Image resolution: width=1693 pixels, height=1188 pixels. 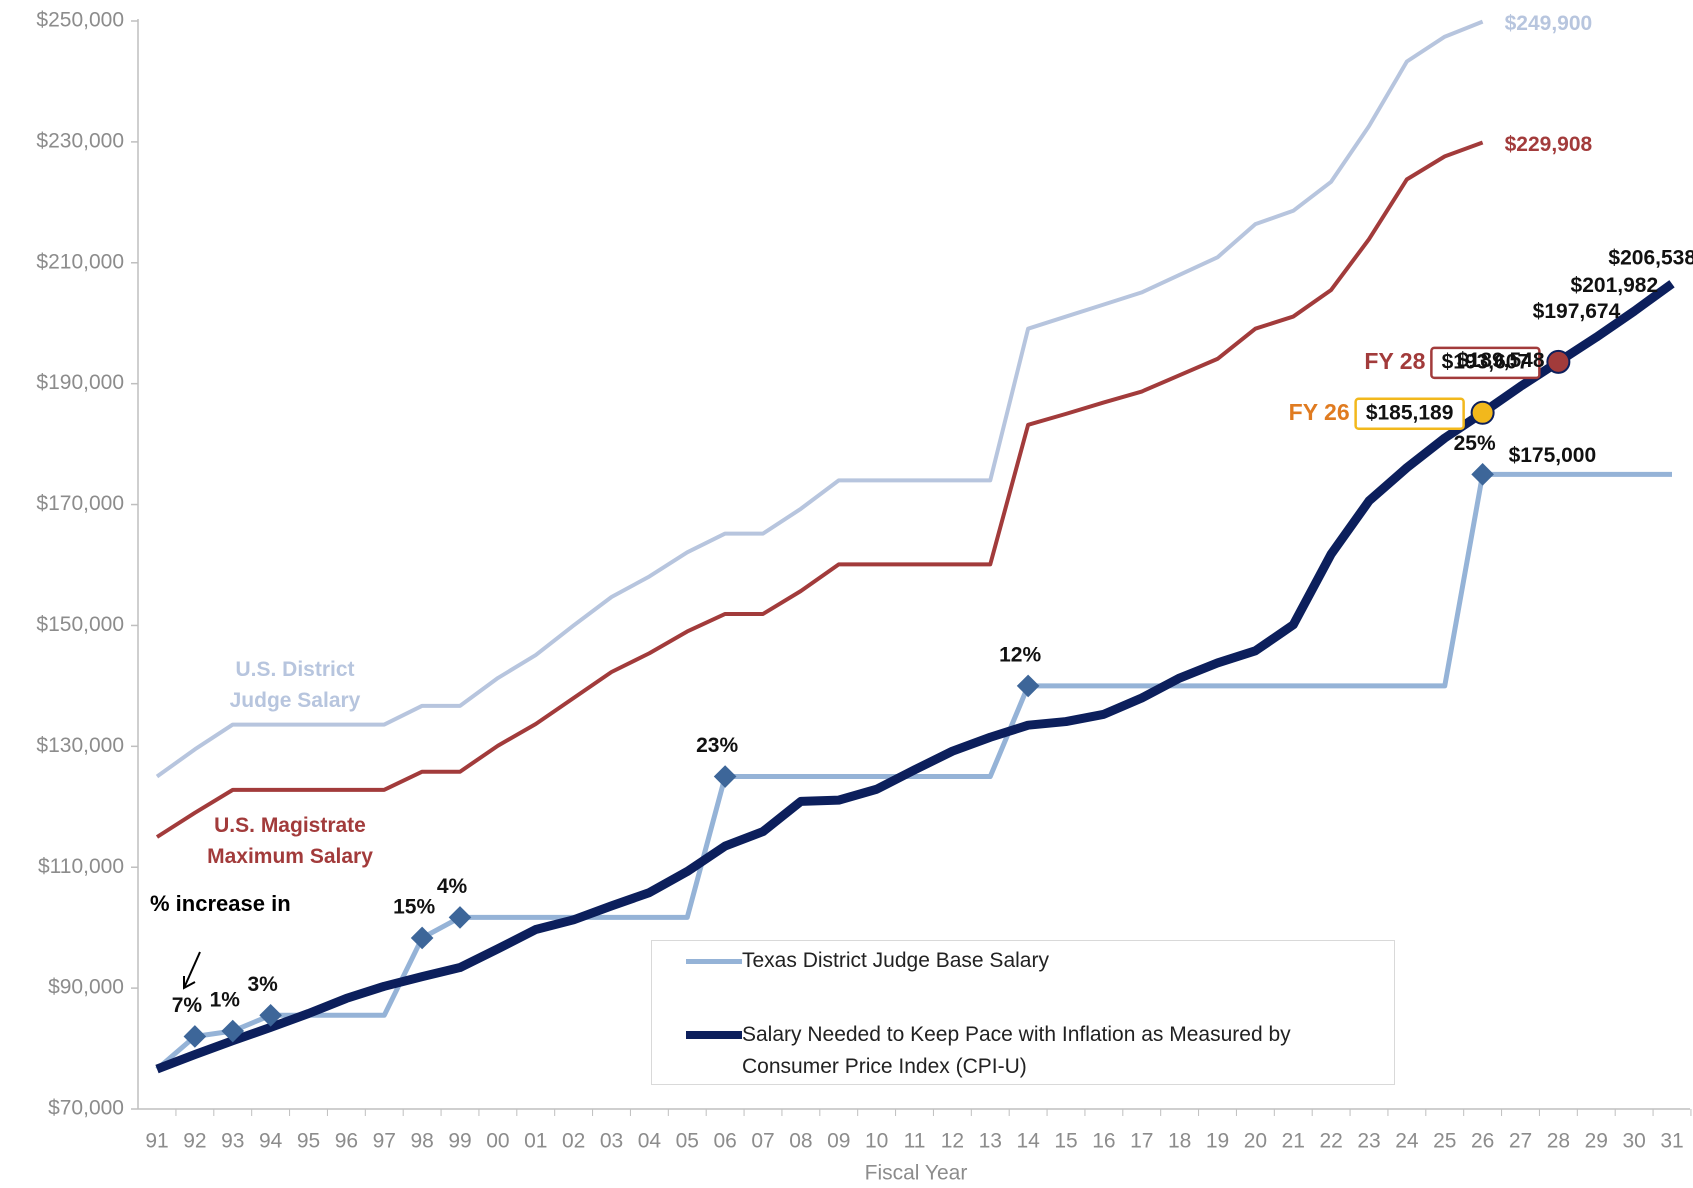 I want to click on increase-label: 3%, so click(x=262, y=984).